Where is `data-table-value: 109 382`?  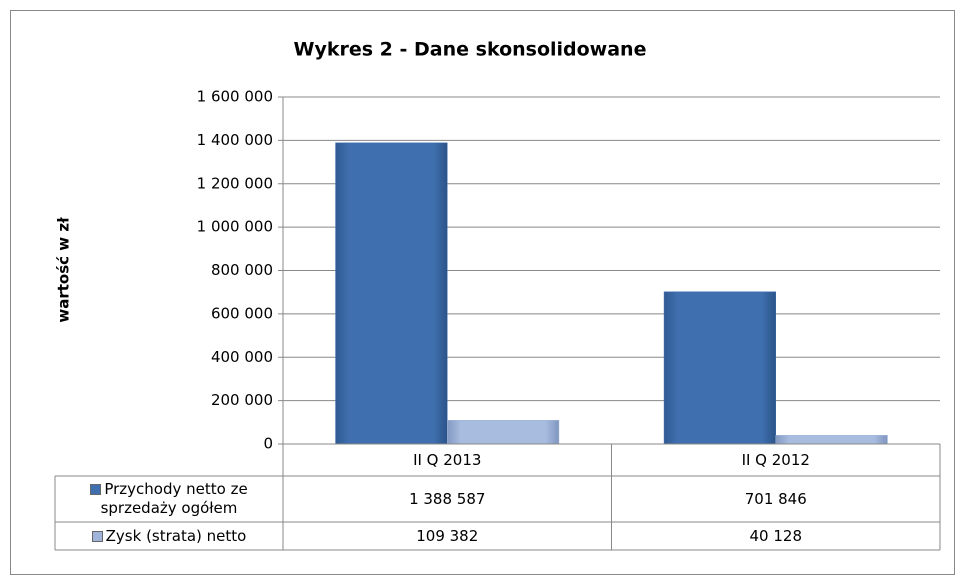 data-table-value: 109 382 is located at coordinates (447, 536).